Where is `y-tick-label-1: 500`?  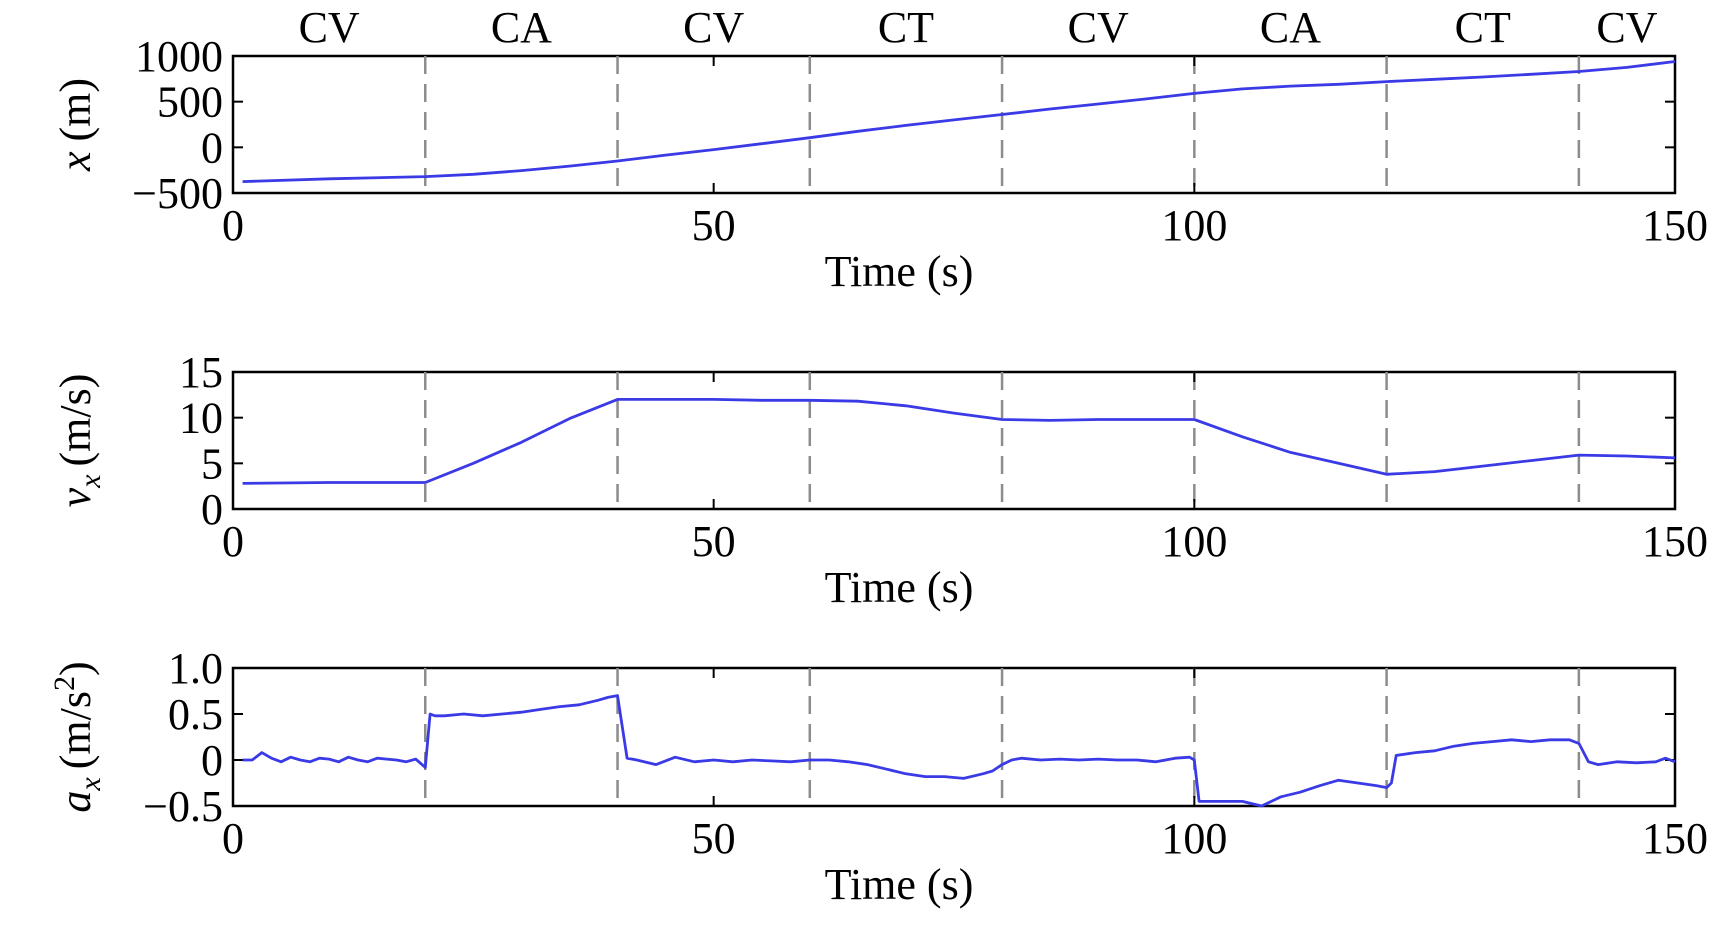 y-tick-label-1: 500 is located at coordinates (190, 102).